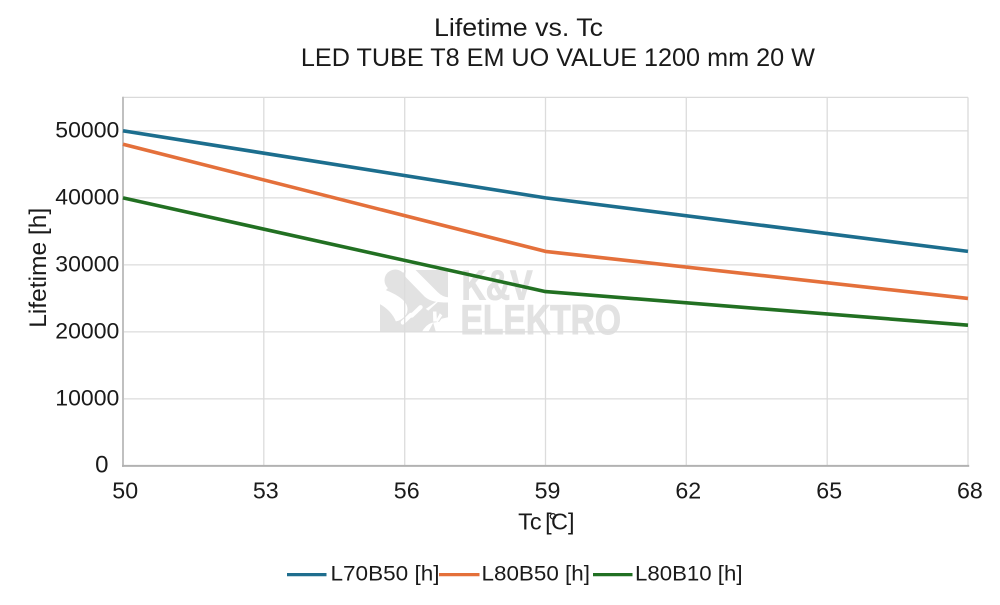 The width and height of the screenshot is (1000, 605). Describe the element at coordinates (518, 28) in the screenshot. I see `svg-text: Lifetime vs. Tc` at that location.